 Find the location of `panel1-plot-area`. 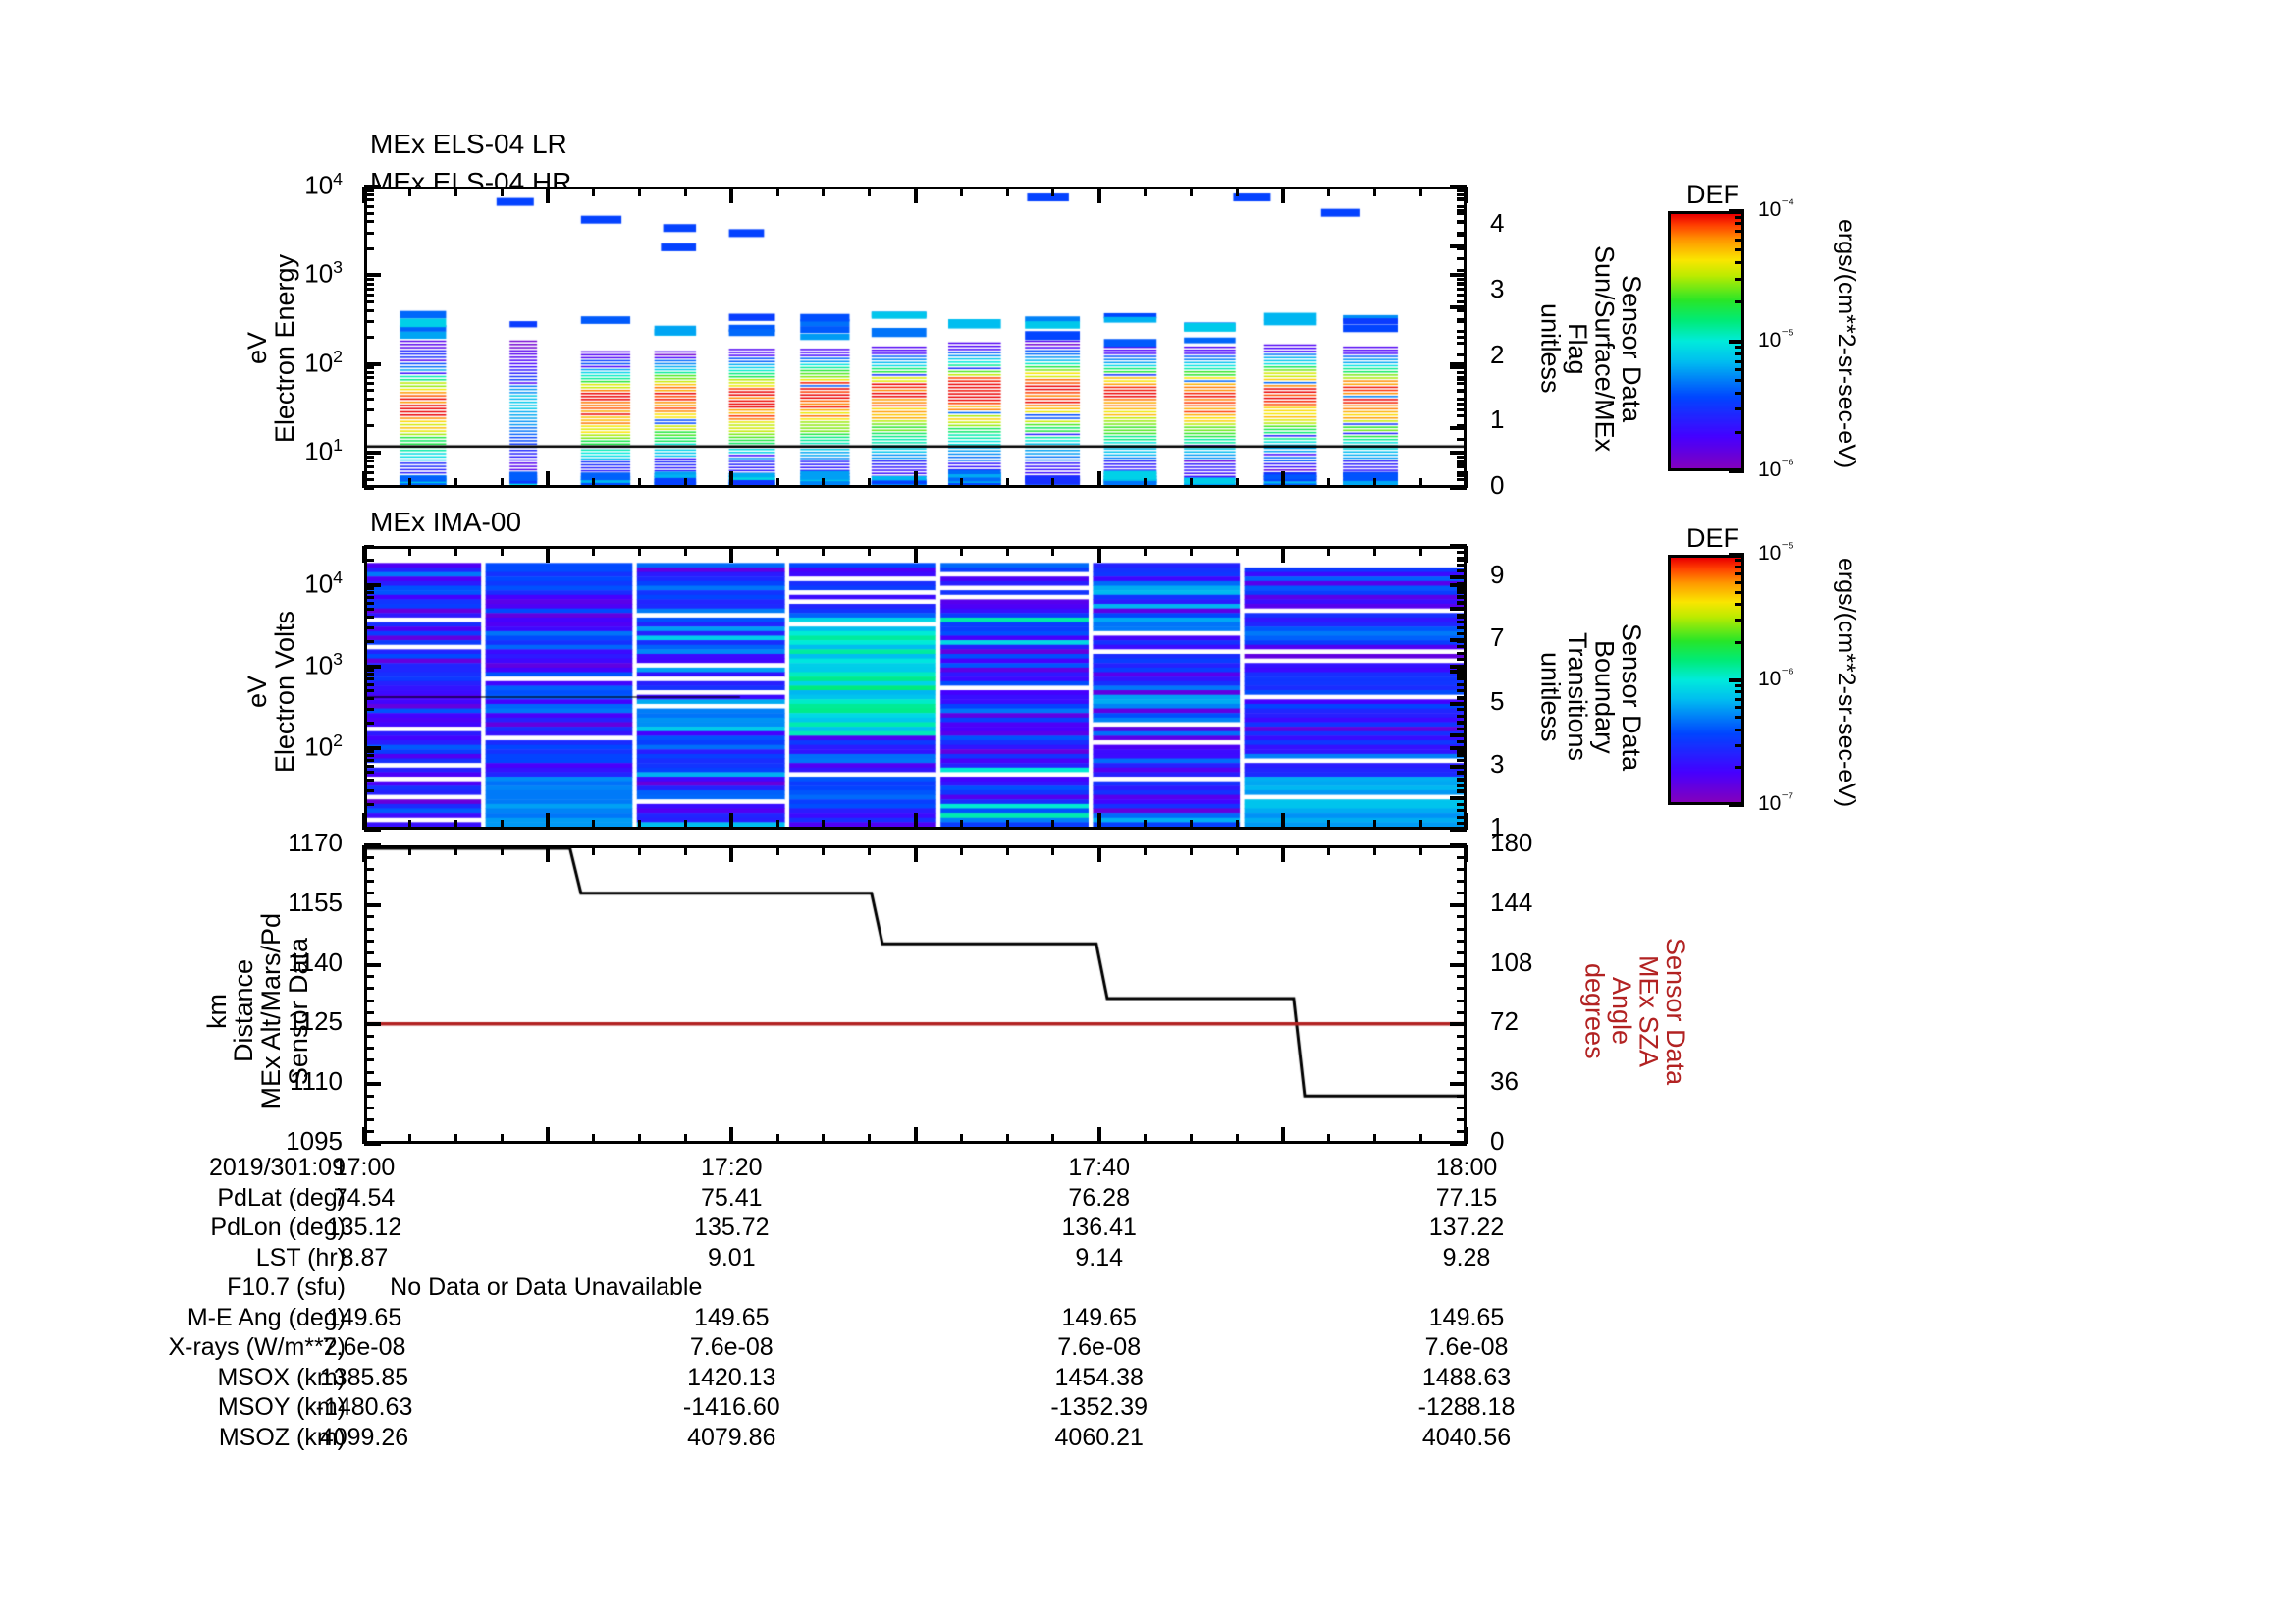

panel1-plot-area is located at coordinates (915, 337).